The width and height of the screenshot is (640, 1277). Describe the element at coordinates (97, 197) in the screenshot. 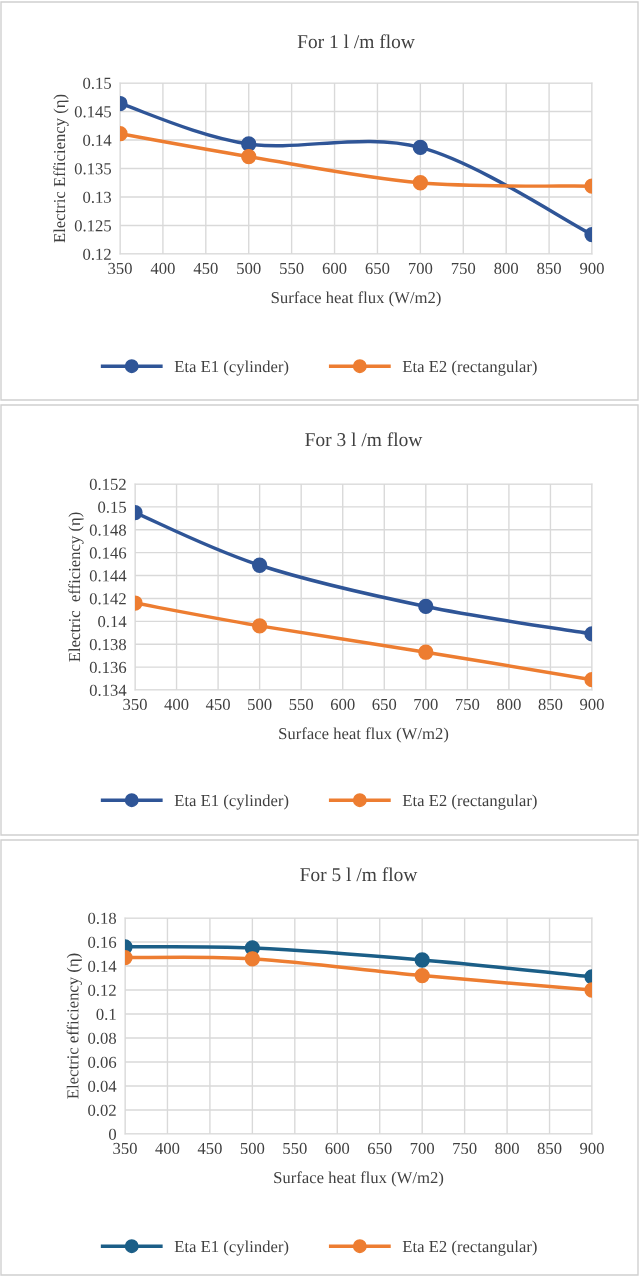

I see `y-tick-label: 0.13` at that location.